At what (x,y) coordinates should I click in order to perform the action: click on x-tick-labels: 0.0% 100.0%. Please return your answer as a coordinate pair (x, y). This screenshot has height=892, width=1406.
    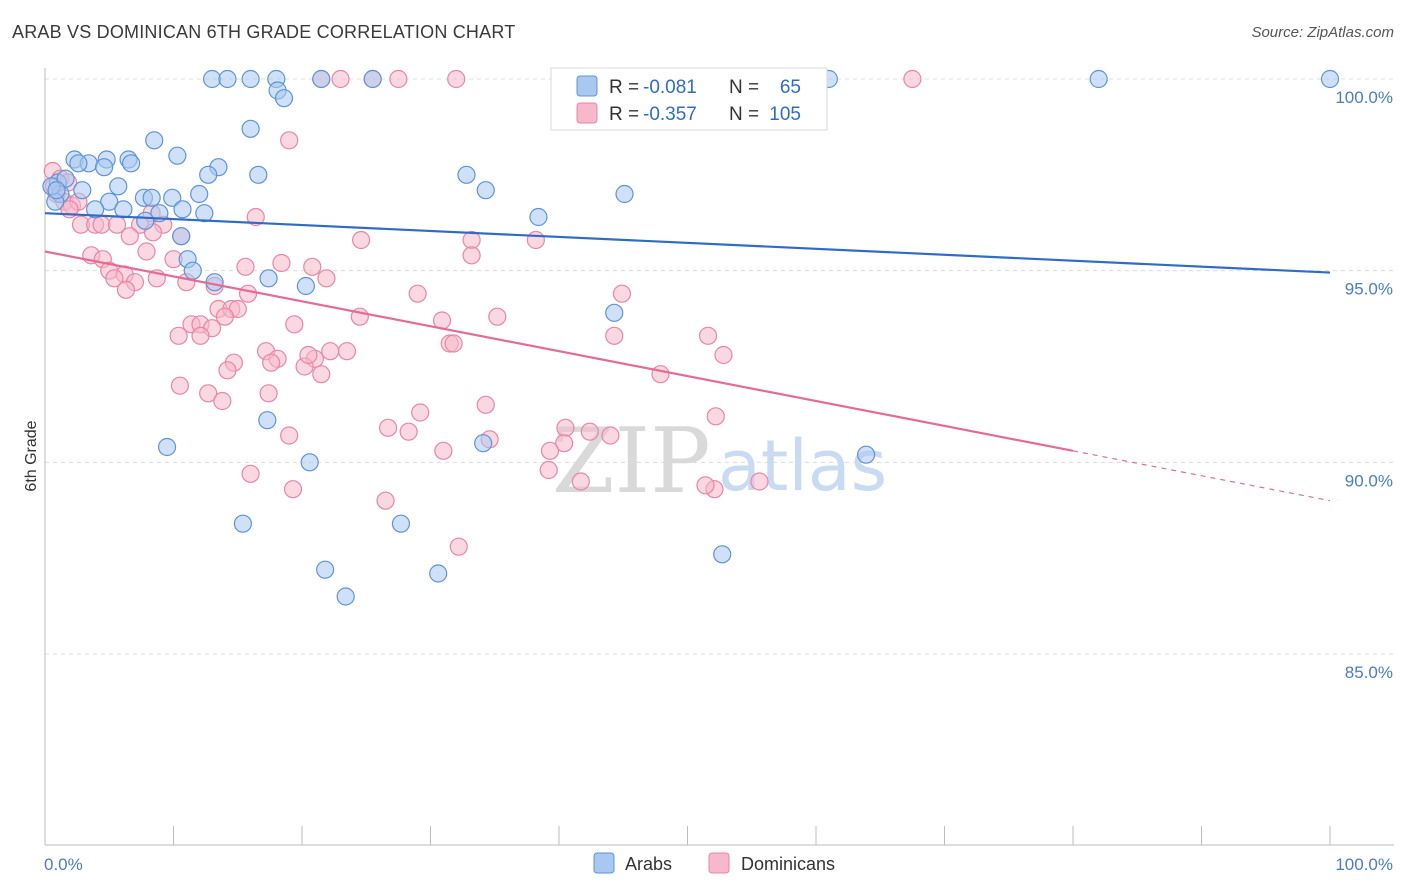
    Looking at the image, I should click on (718, 864).